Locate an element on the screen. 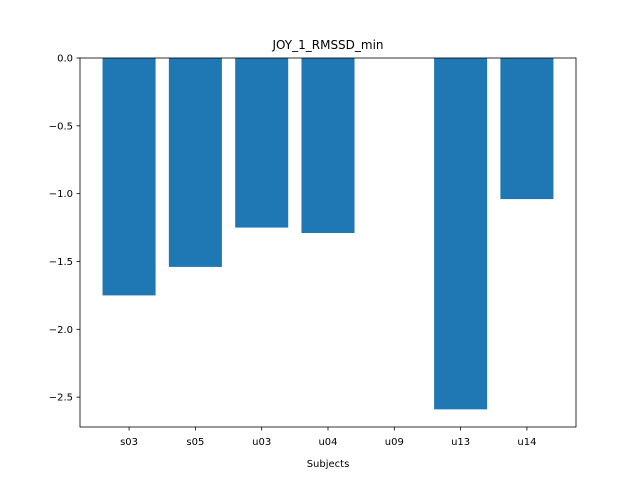 The height and width of the screenshot is (480, 640). y-axis-ticks: 0.0 −0.5 −1.0 −1.5 −2.0 −2.5 is located at coordinates (64, 229).